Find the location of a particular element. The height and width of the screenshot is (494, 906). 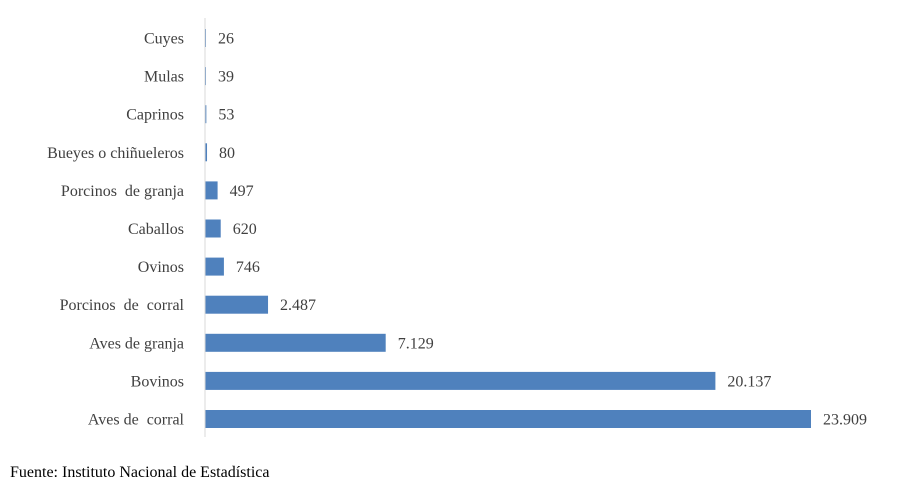

category-label-6: Ovinos is located at coordinates (161, 267).